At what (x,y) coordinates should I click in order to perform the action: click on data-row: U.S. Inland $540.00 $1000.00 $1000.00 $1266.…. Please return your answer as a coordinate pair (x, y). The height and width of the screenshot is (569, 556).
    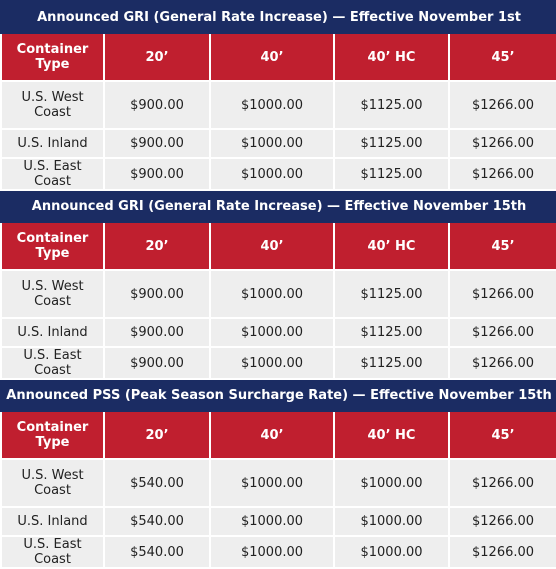
    Looking at the image, I should click on (278, 521).